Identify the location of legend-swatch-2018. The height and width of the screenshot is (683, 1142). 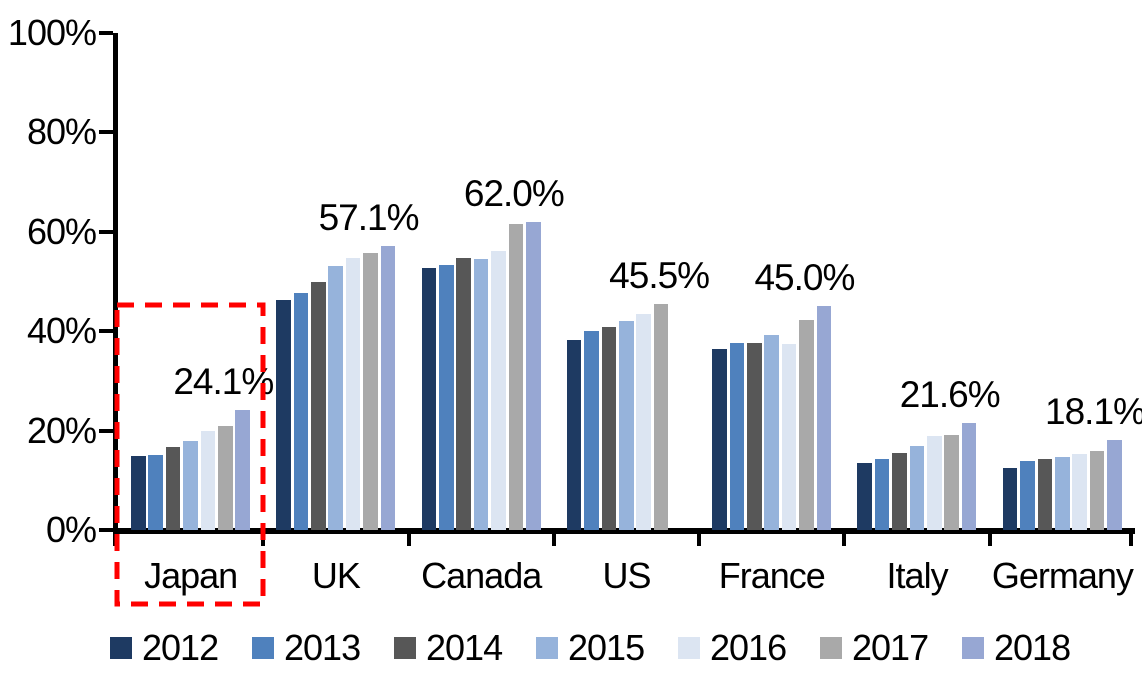
(973, 648).